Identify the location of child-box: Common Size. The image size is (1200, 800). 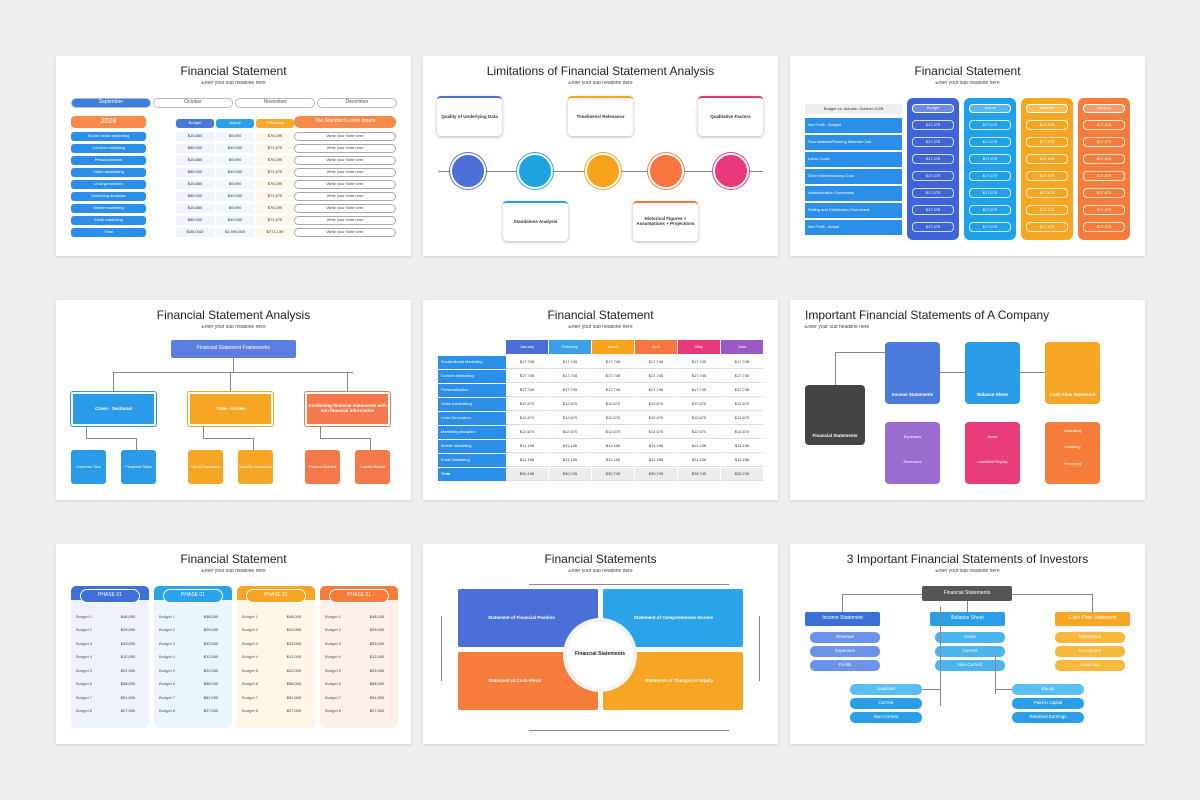
(88, 467).